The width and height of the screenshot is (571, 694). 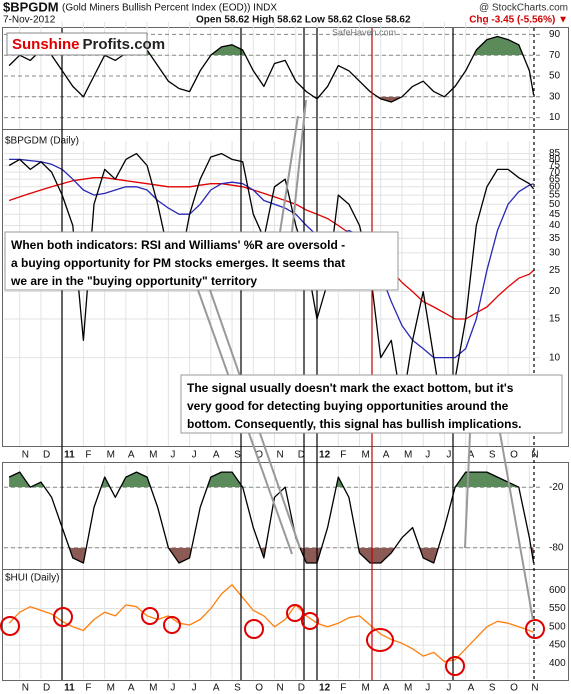 I want to click on y-tick-label: -20, so click(x=556, y=487).